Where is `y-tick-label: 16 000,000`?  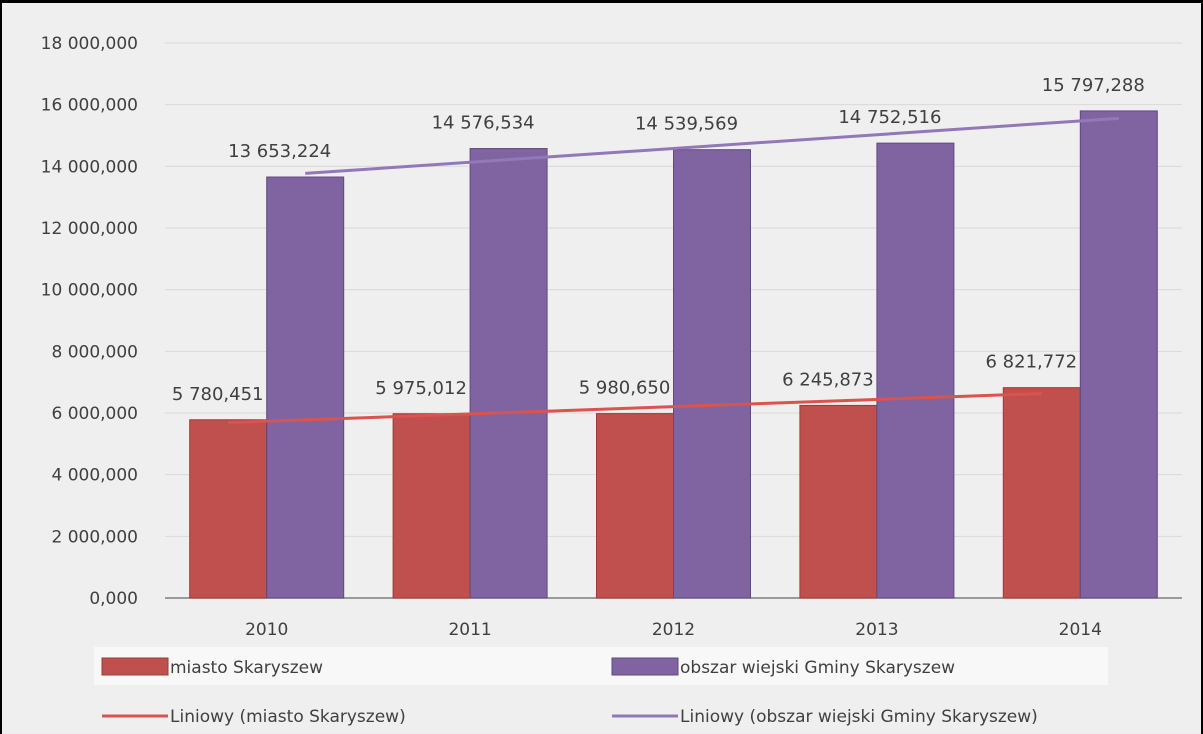
y-tick-label: 16 000,000 is located at coordinates (89, 106).